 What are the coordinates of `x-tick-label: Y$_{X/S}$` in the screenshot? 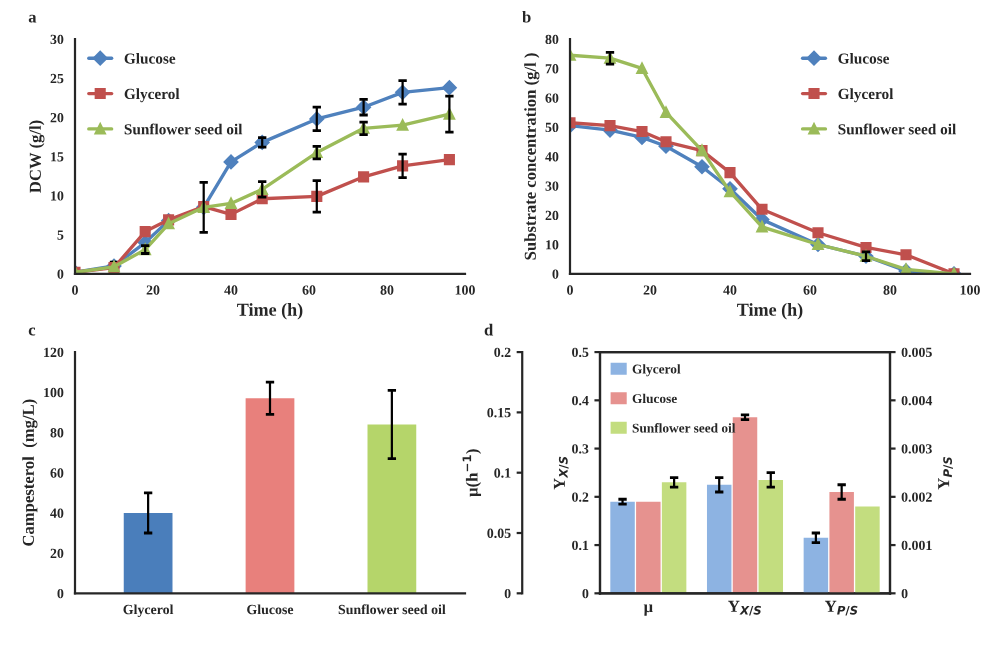 It's located at (745, 608).